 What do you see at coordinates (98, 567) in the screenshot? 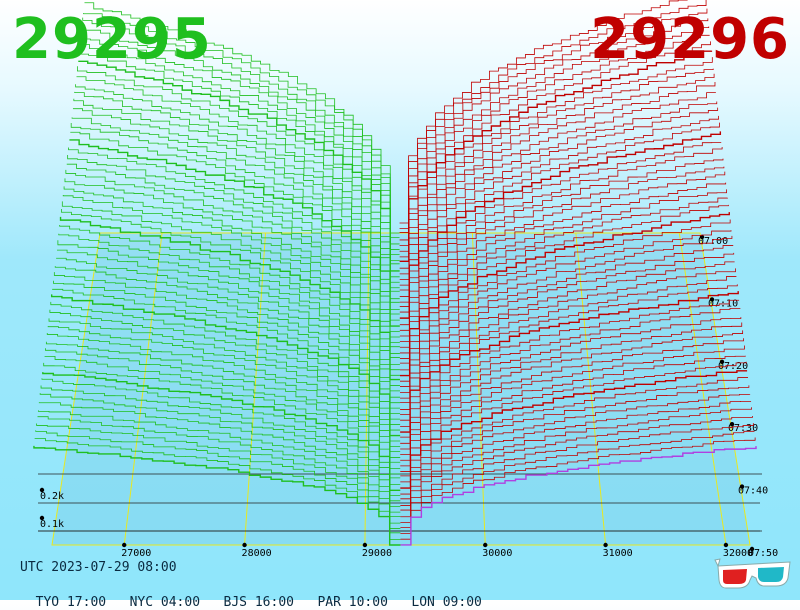
I see `utc-time: UTC 2023-07-29 08:00` at bounding box center [98, 567].